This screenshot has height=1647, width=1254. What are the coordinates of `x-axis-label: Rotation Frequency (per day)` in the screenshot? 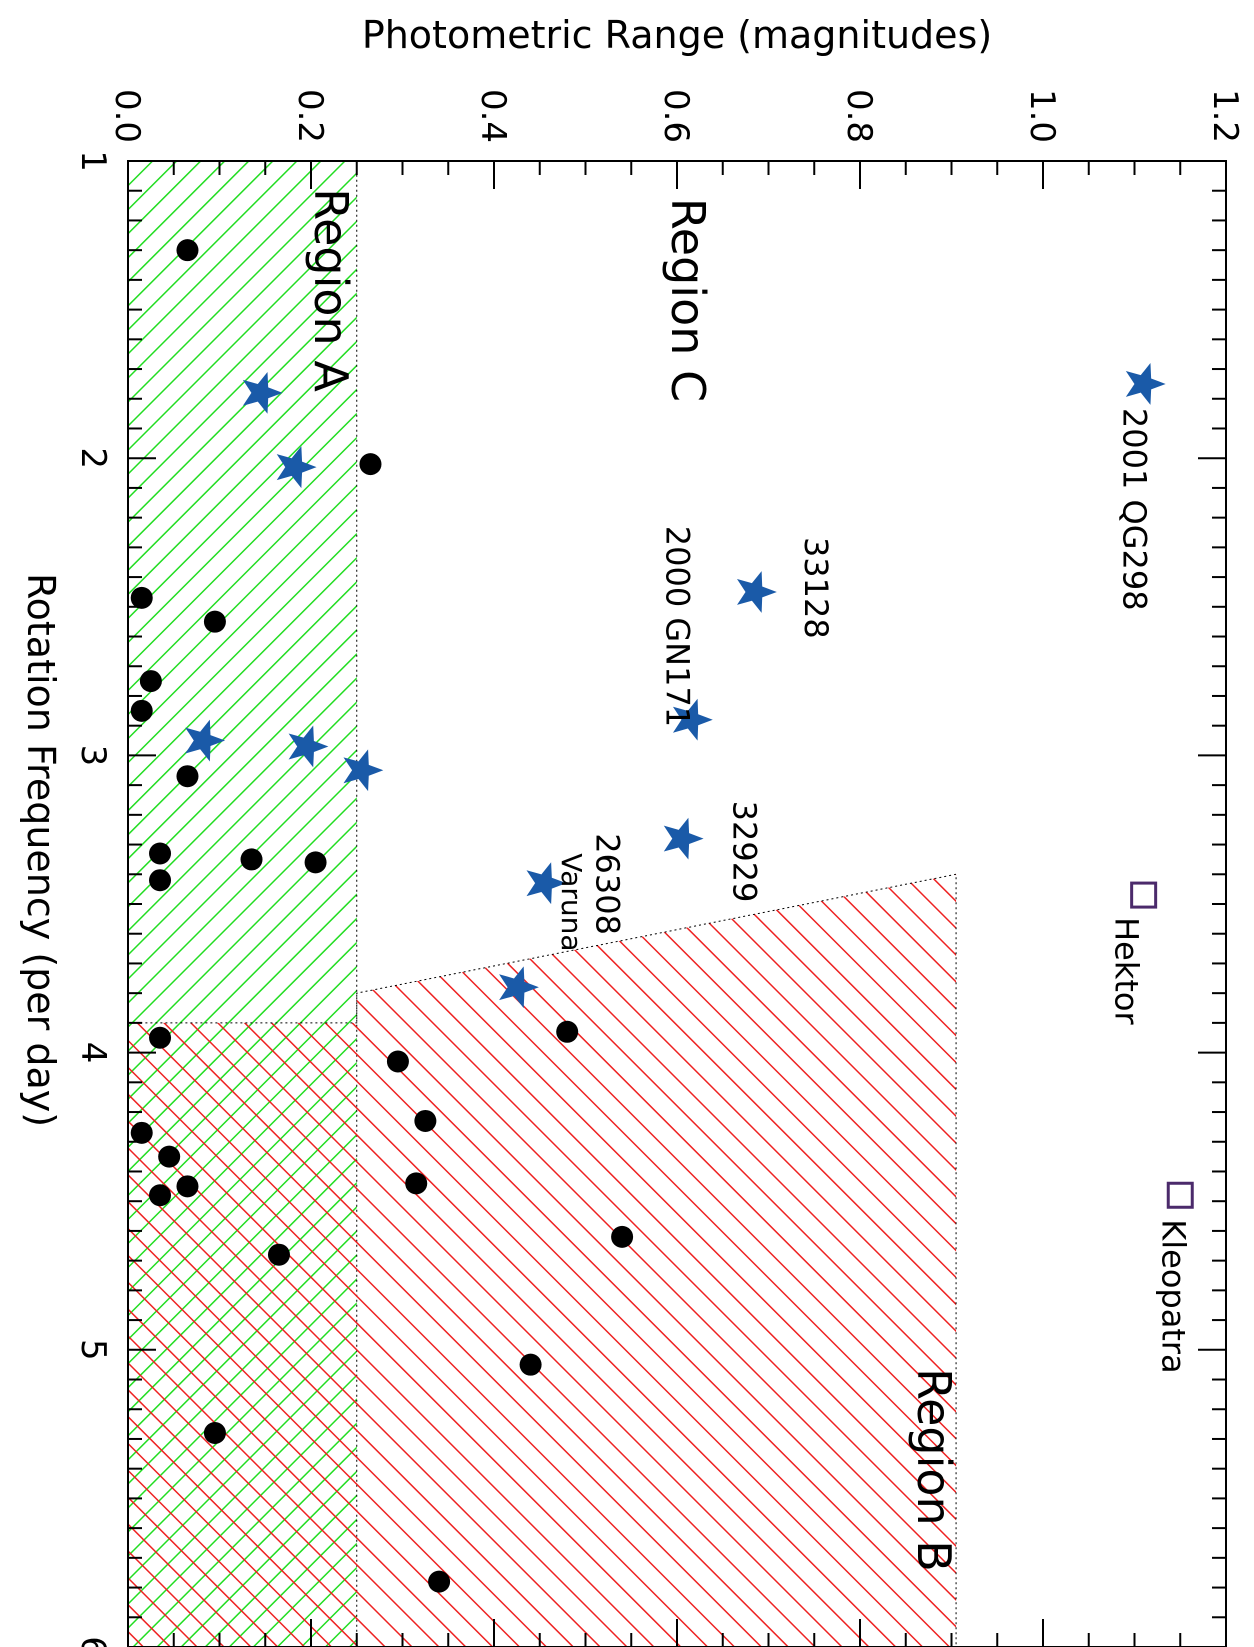 It's located at (41, 850).